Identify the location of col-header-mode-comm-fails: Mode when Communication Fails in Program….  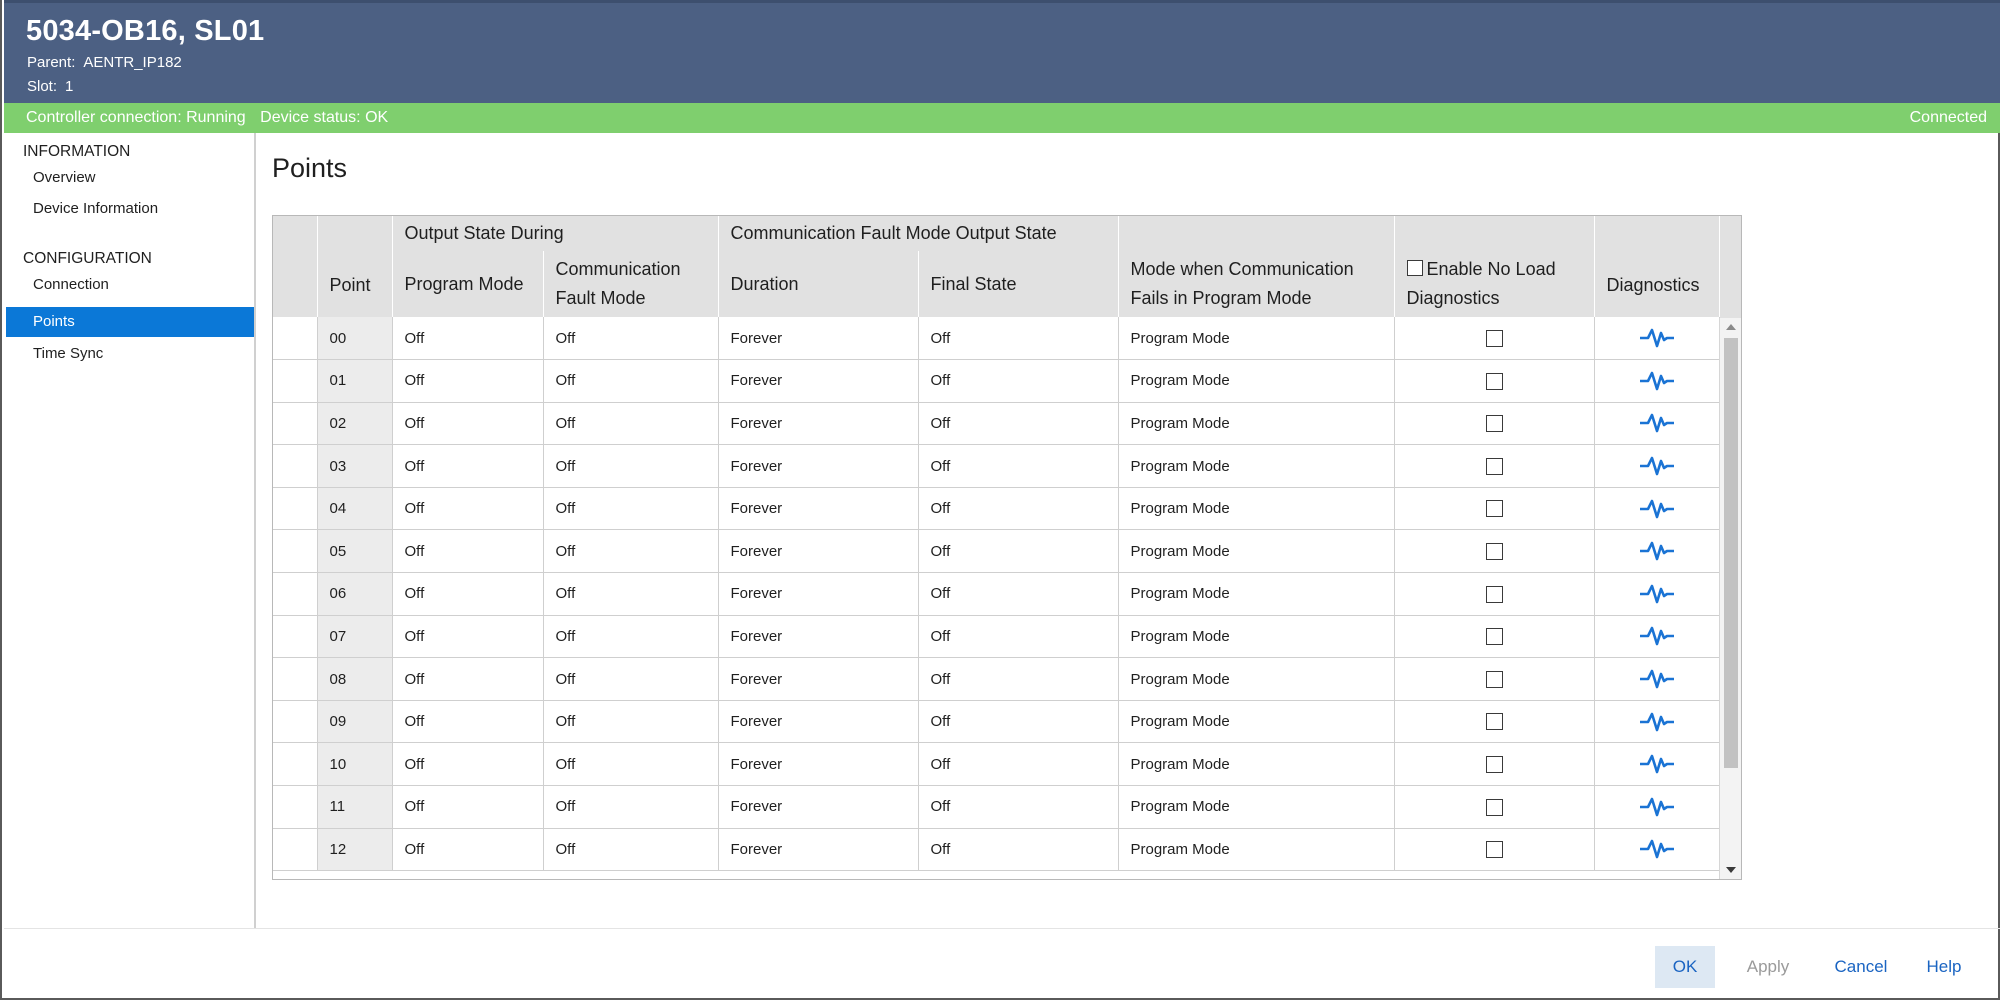
(1256, 266).